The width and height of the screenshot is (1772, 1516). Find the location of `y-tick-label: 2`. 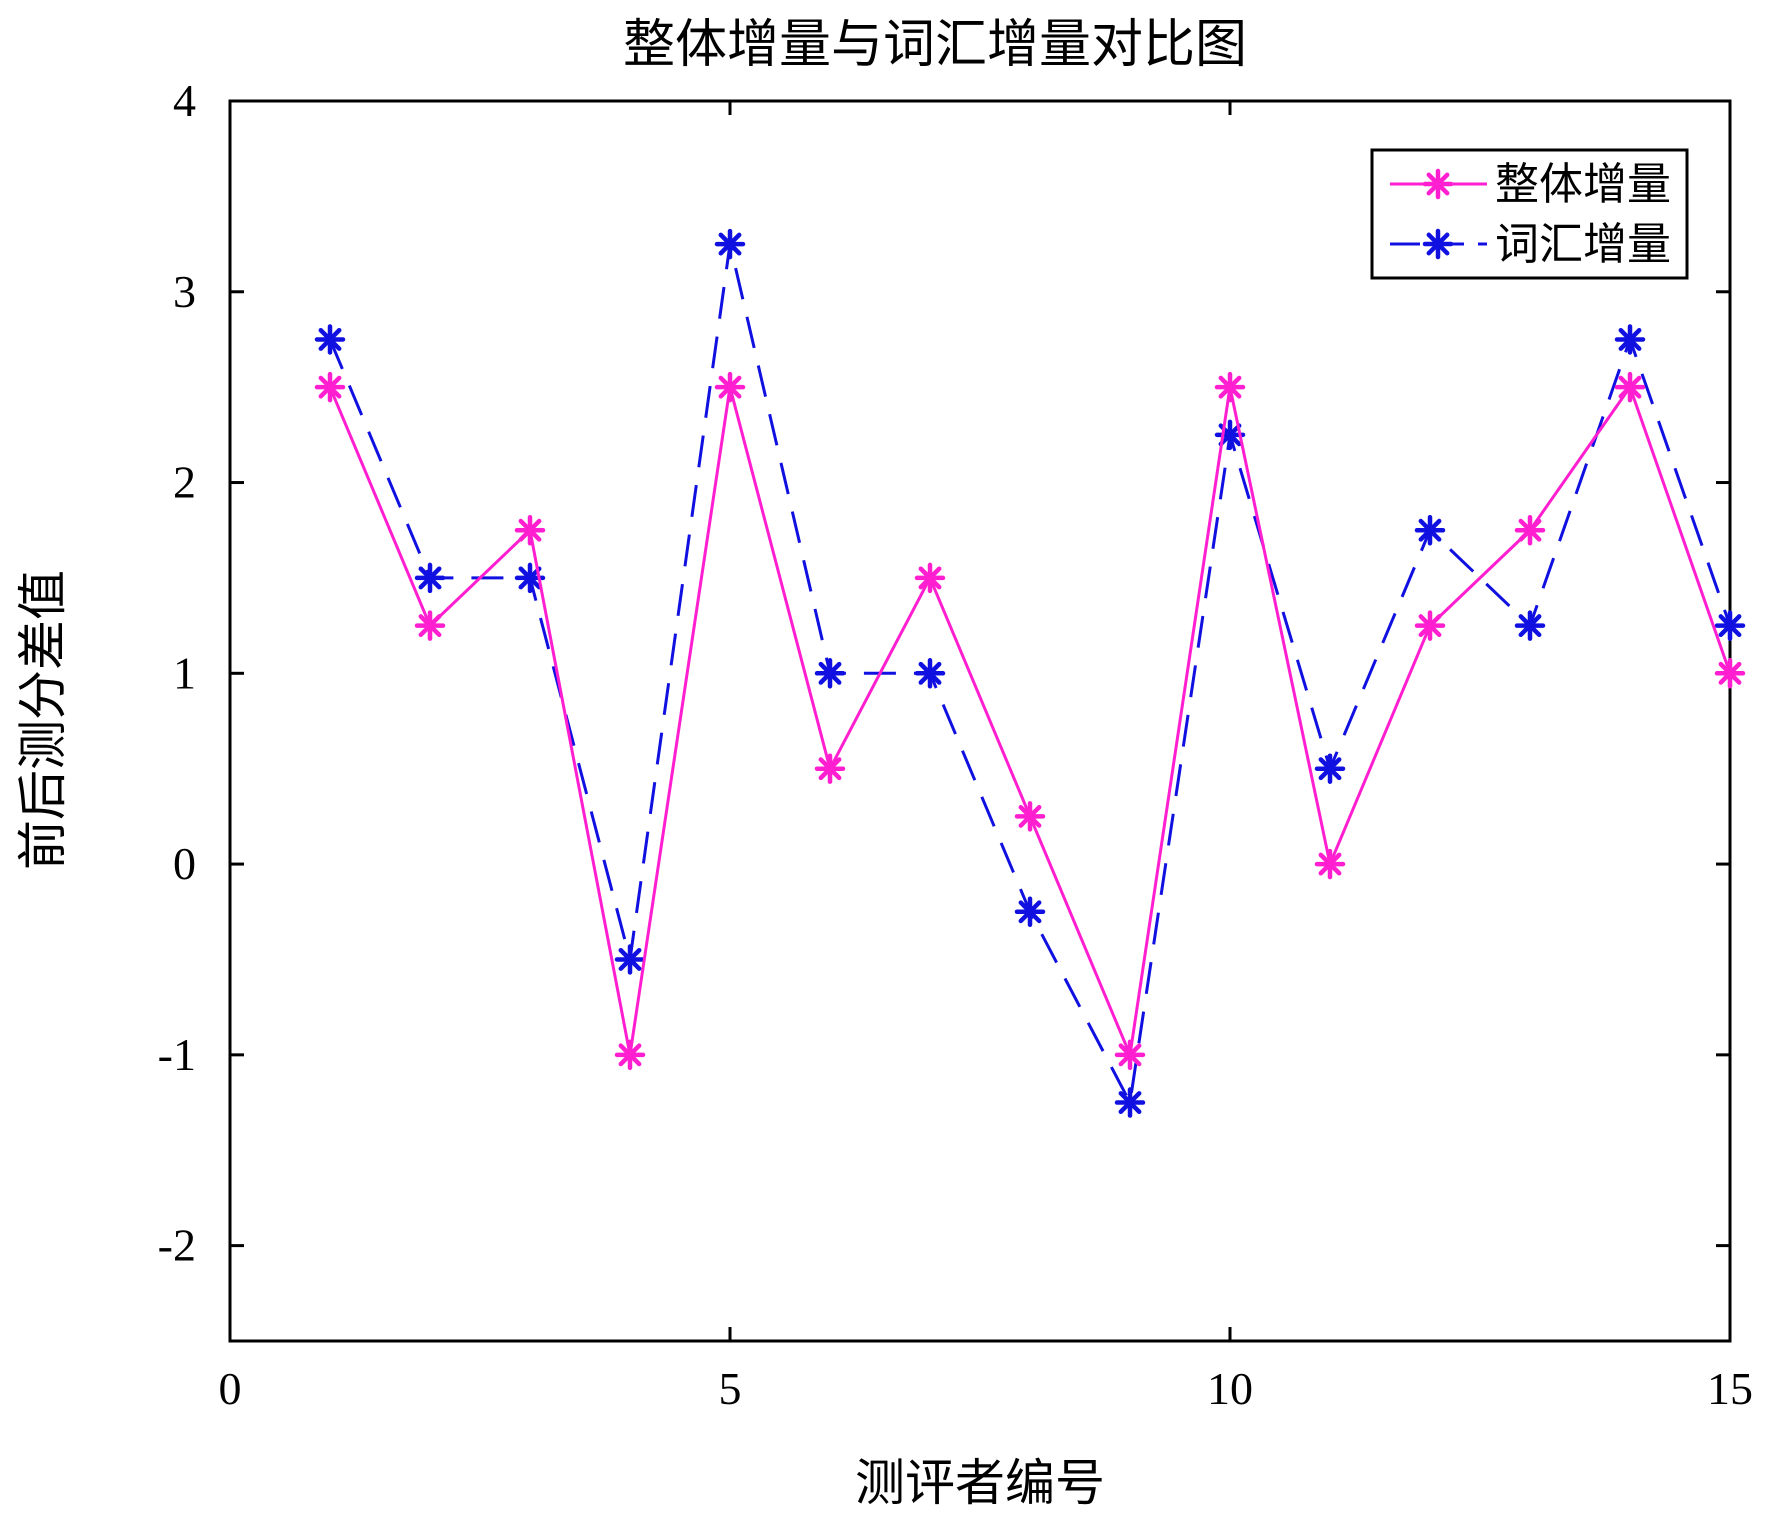

y-tick-label: 2 is located at coordinates (184, 482).